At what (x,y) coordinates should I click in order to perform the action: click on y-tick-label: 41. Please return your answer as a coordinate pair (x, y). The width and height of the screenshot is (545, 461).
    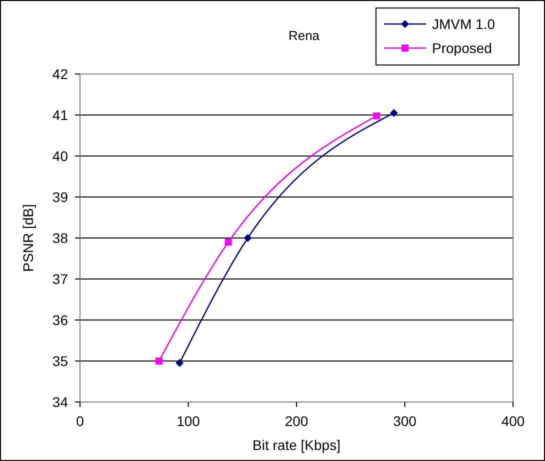
    Looking at the image, I should click on (60, 115).